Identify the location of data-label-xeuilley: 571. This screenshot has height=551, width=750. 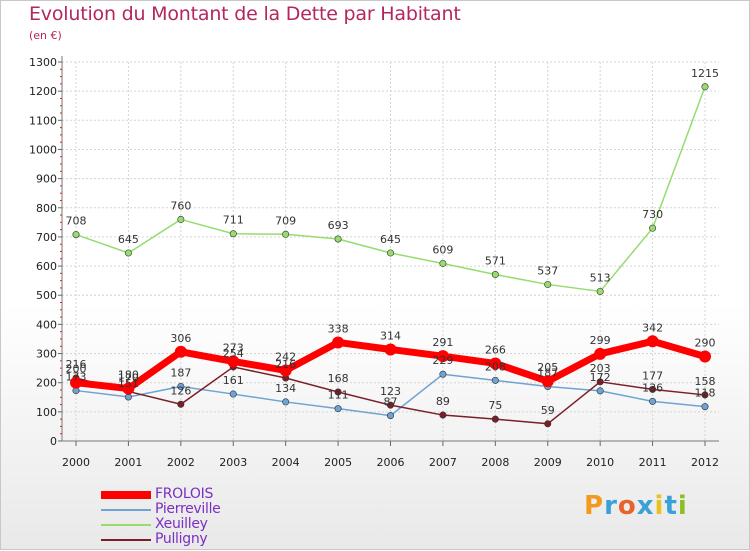
(495, 261).